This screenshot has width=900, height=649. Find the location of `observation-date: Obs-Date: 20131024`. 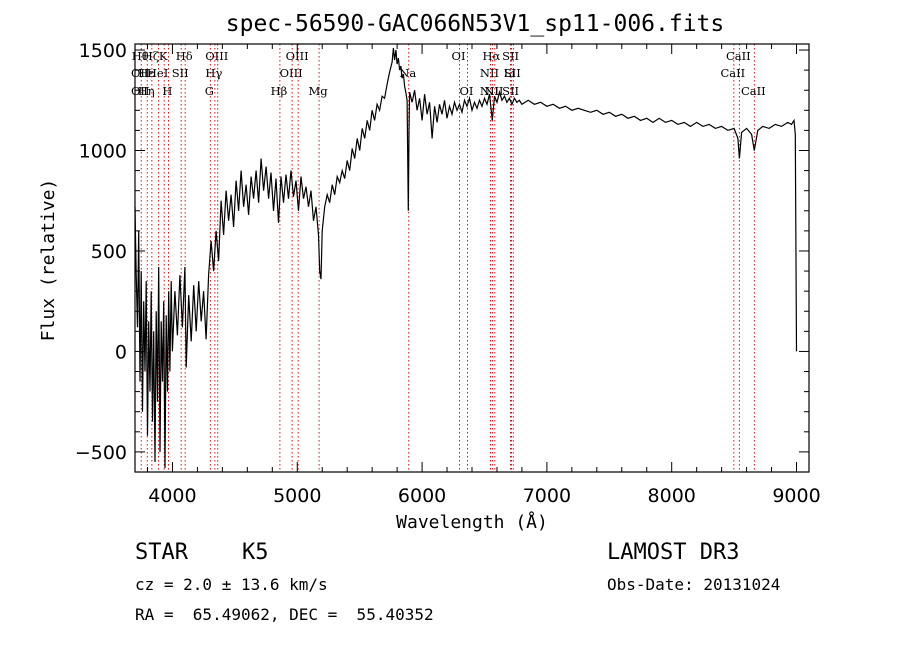

observation-date: Obs-Date: 20131024 is located at coordinates (694, 584).